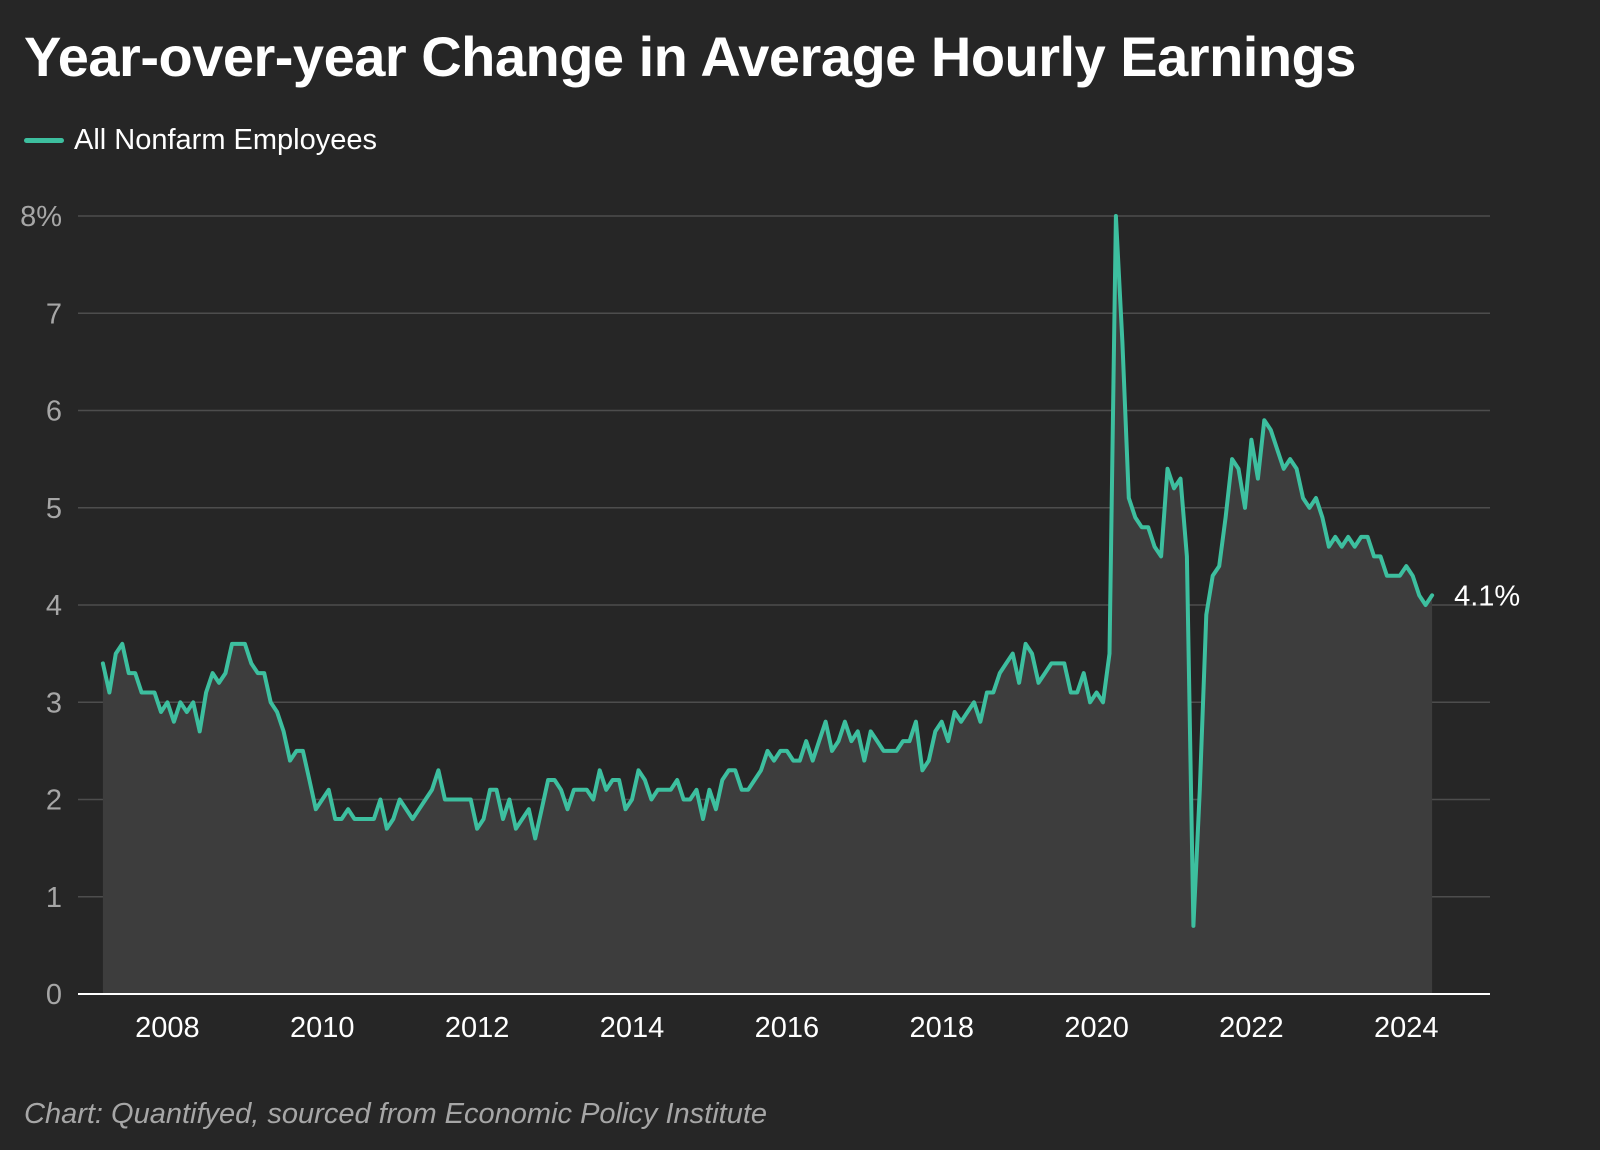 The height and width of the screenshot is (1150, 1600). What do you see at coordinates (54, 412) in the screenshot?
I see `y-tick-label-6: 6` at bounding box center [54, 412].